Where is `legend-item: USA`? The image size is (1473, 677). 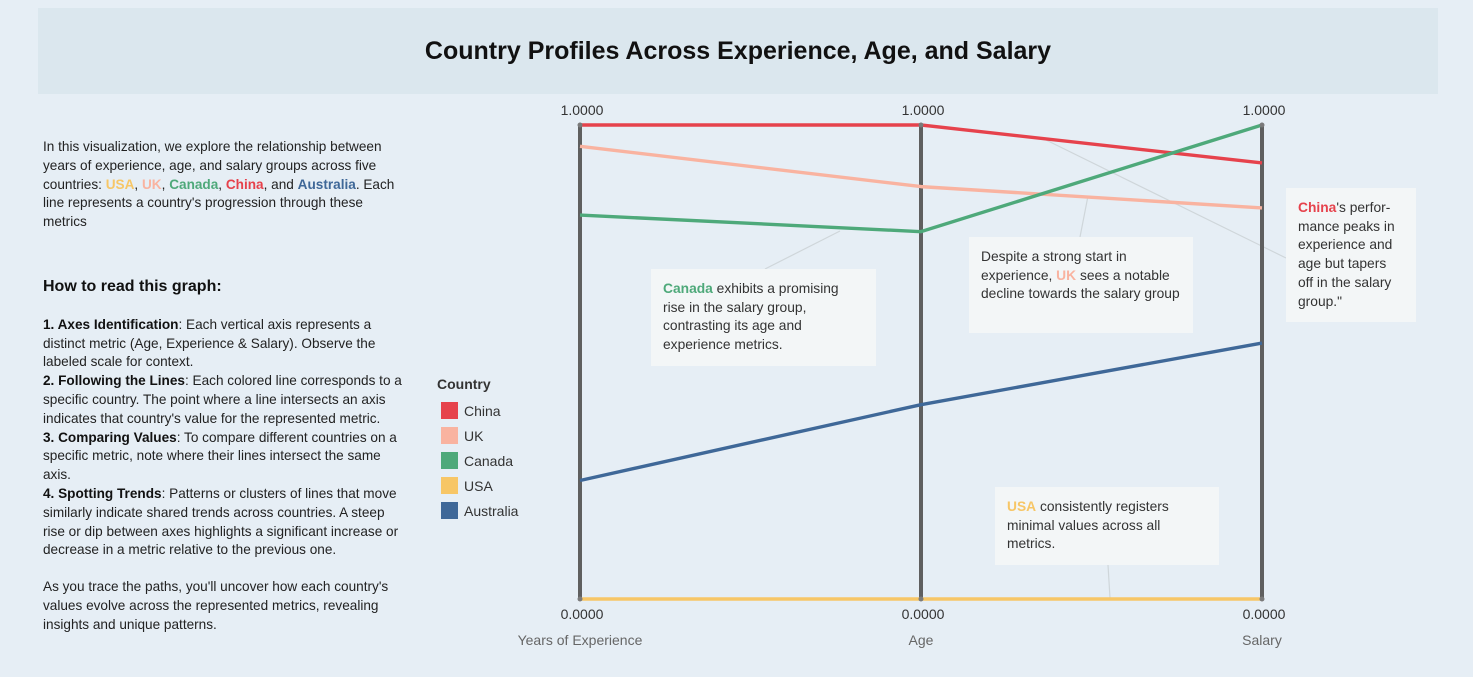
legend-item: USA is located at coordinates (477, 485).